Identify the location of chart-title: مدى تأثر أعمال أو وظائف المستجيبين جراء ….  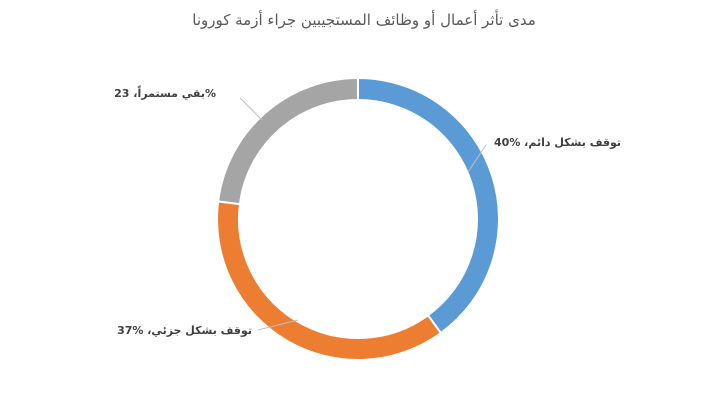
(364, 20).